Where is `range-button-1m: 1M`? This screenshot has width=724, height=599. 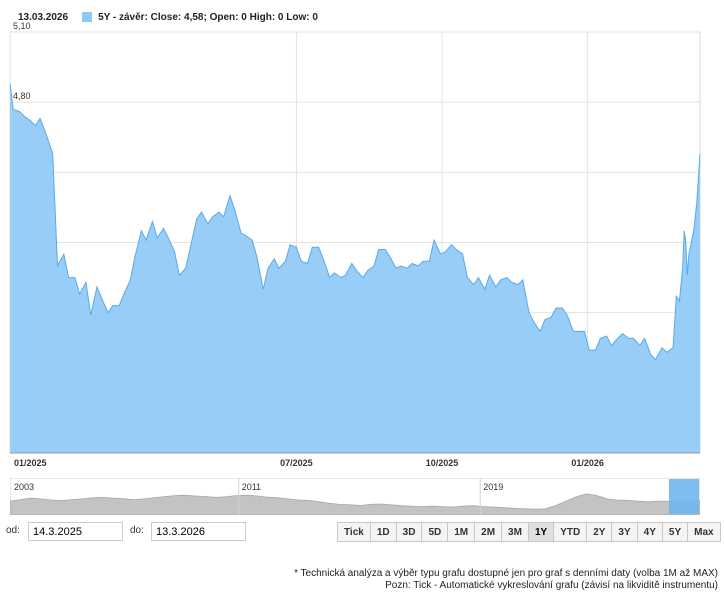
range-button-1m: 1M is located at coordinates (461, 532).